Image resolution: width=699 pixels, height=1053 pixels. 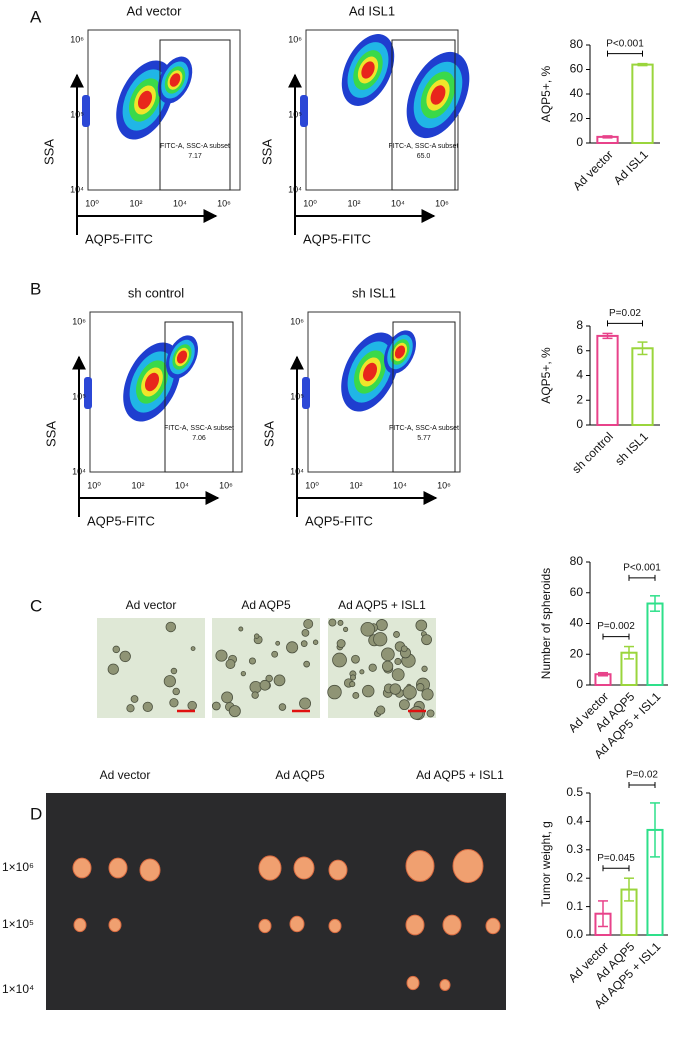 What do you see at coordinates (616, 858) in the screenshot?
I see `p-value: P=0.045` at bounding box center [616, 858].